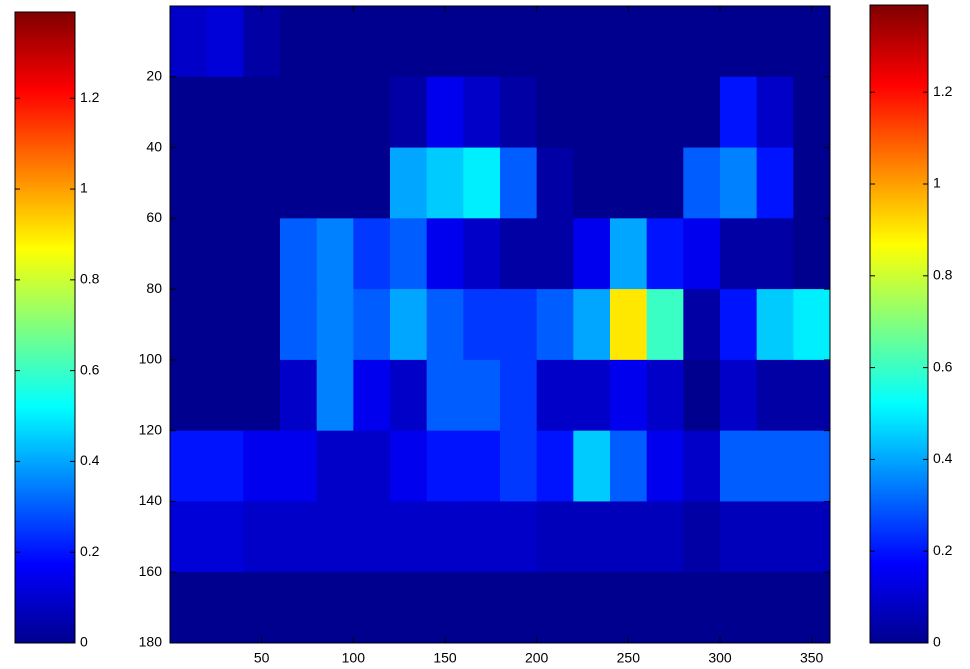 The width and height of the screenshot is (970, 669). I want to click on y-tick-label: 160, so click(151, 571).